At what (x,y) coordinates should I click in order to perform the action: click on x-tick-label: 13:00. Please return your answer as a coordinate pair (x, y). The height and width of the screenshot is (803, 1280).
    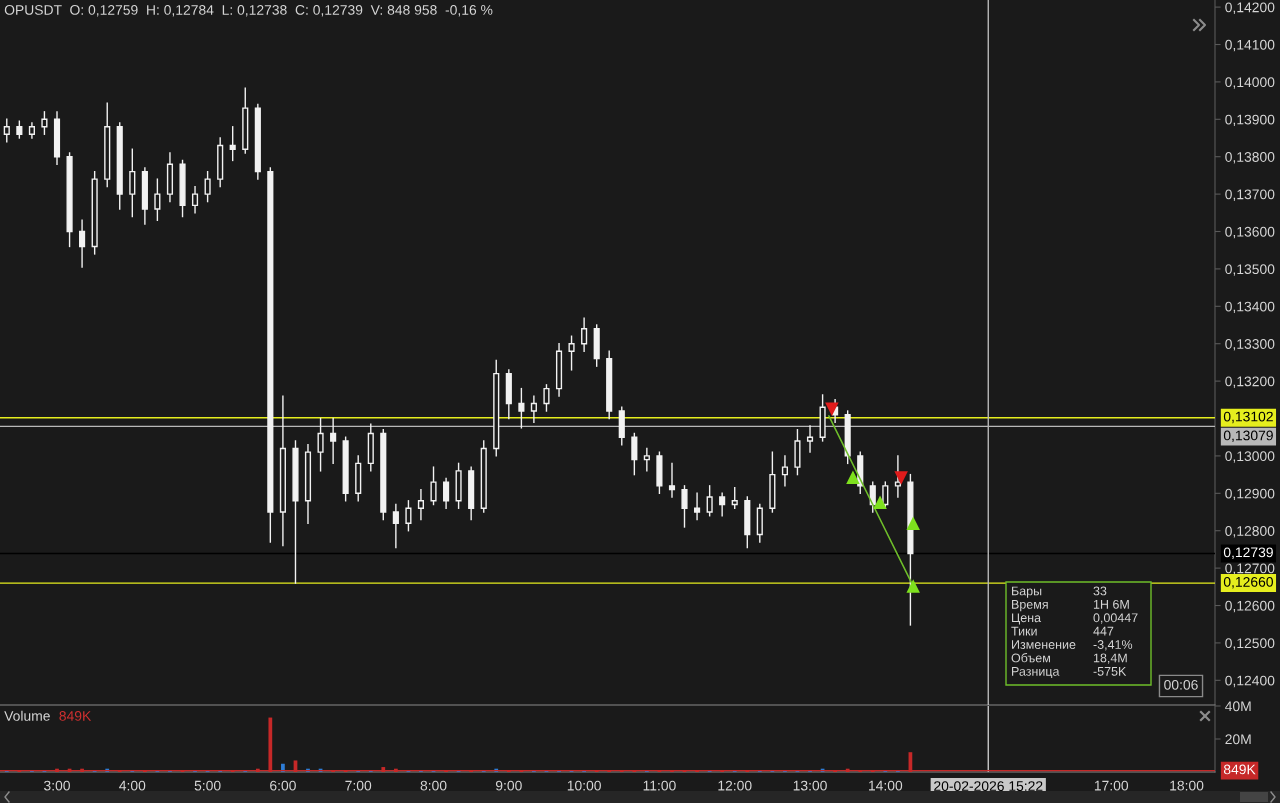
    Looking at the image, I should click on (810, 785).